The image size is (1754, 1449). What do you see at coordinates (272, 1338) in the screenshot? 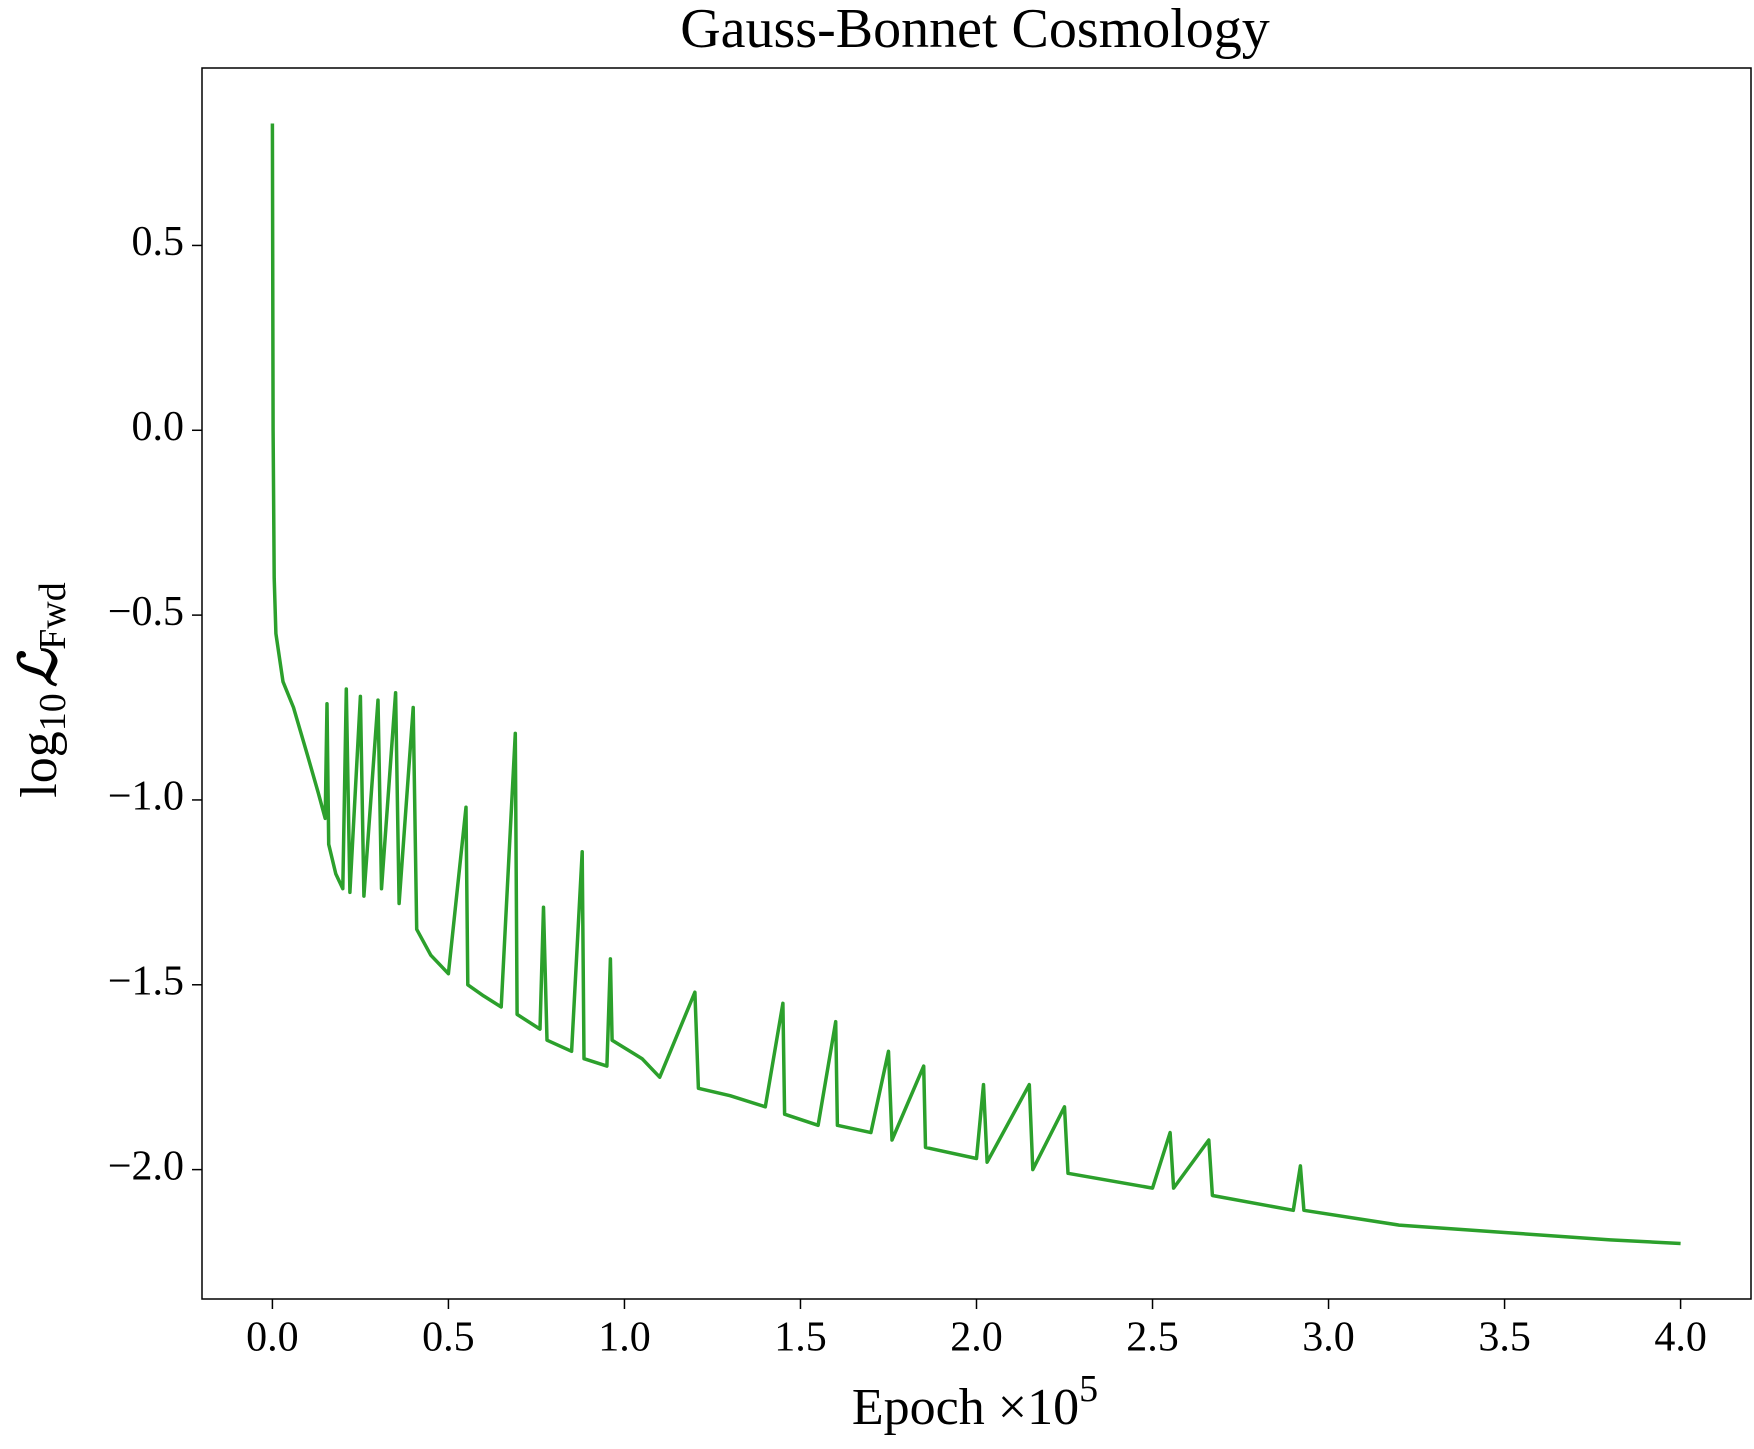
I see `x-tick-label: 0.0` at bounding box center [272, 1338].